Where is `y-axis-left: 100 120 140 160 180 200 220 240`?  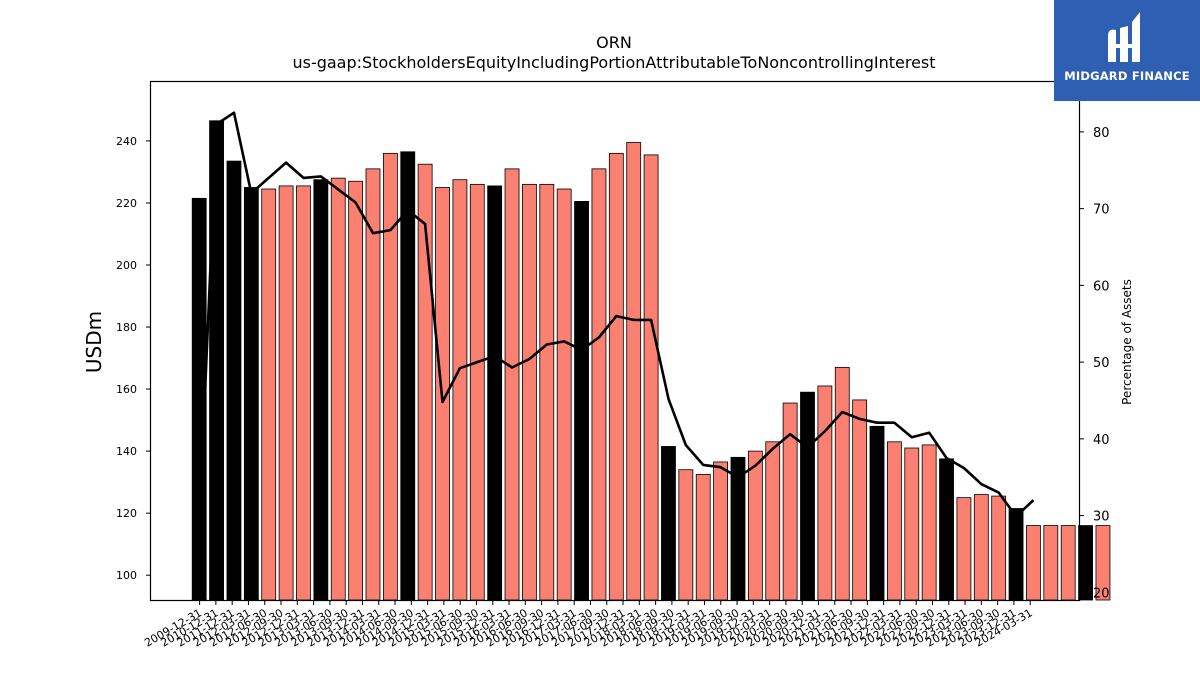 y-axis-left: 100 120 140 160 180 200 220 240 is located at coordinates (133, 358).